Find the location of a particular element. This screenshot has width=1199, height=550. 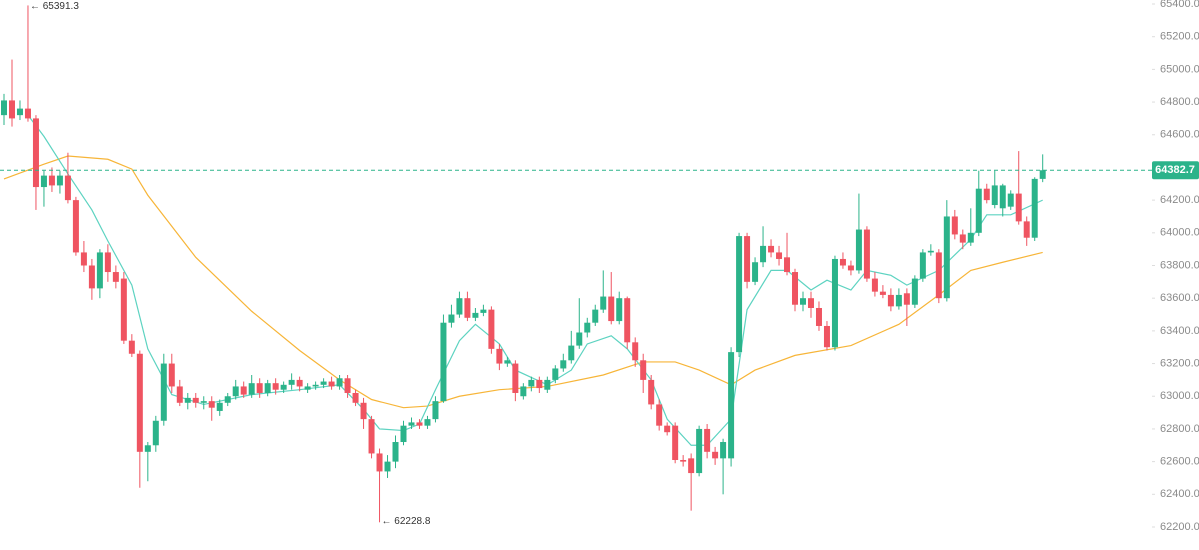

min-annotation: ← 62228.8 is located at coordinates (406, 521).